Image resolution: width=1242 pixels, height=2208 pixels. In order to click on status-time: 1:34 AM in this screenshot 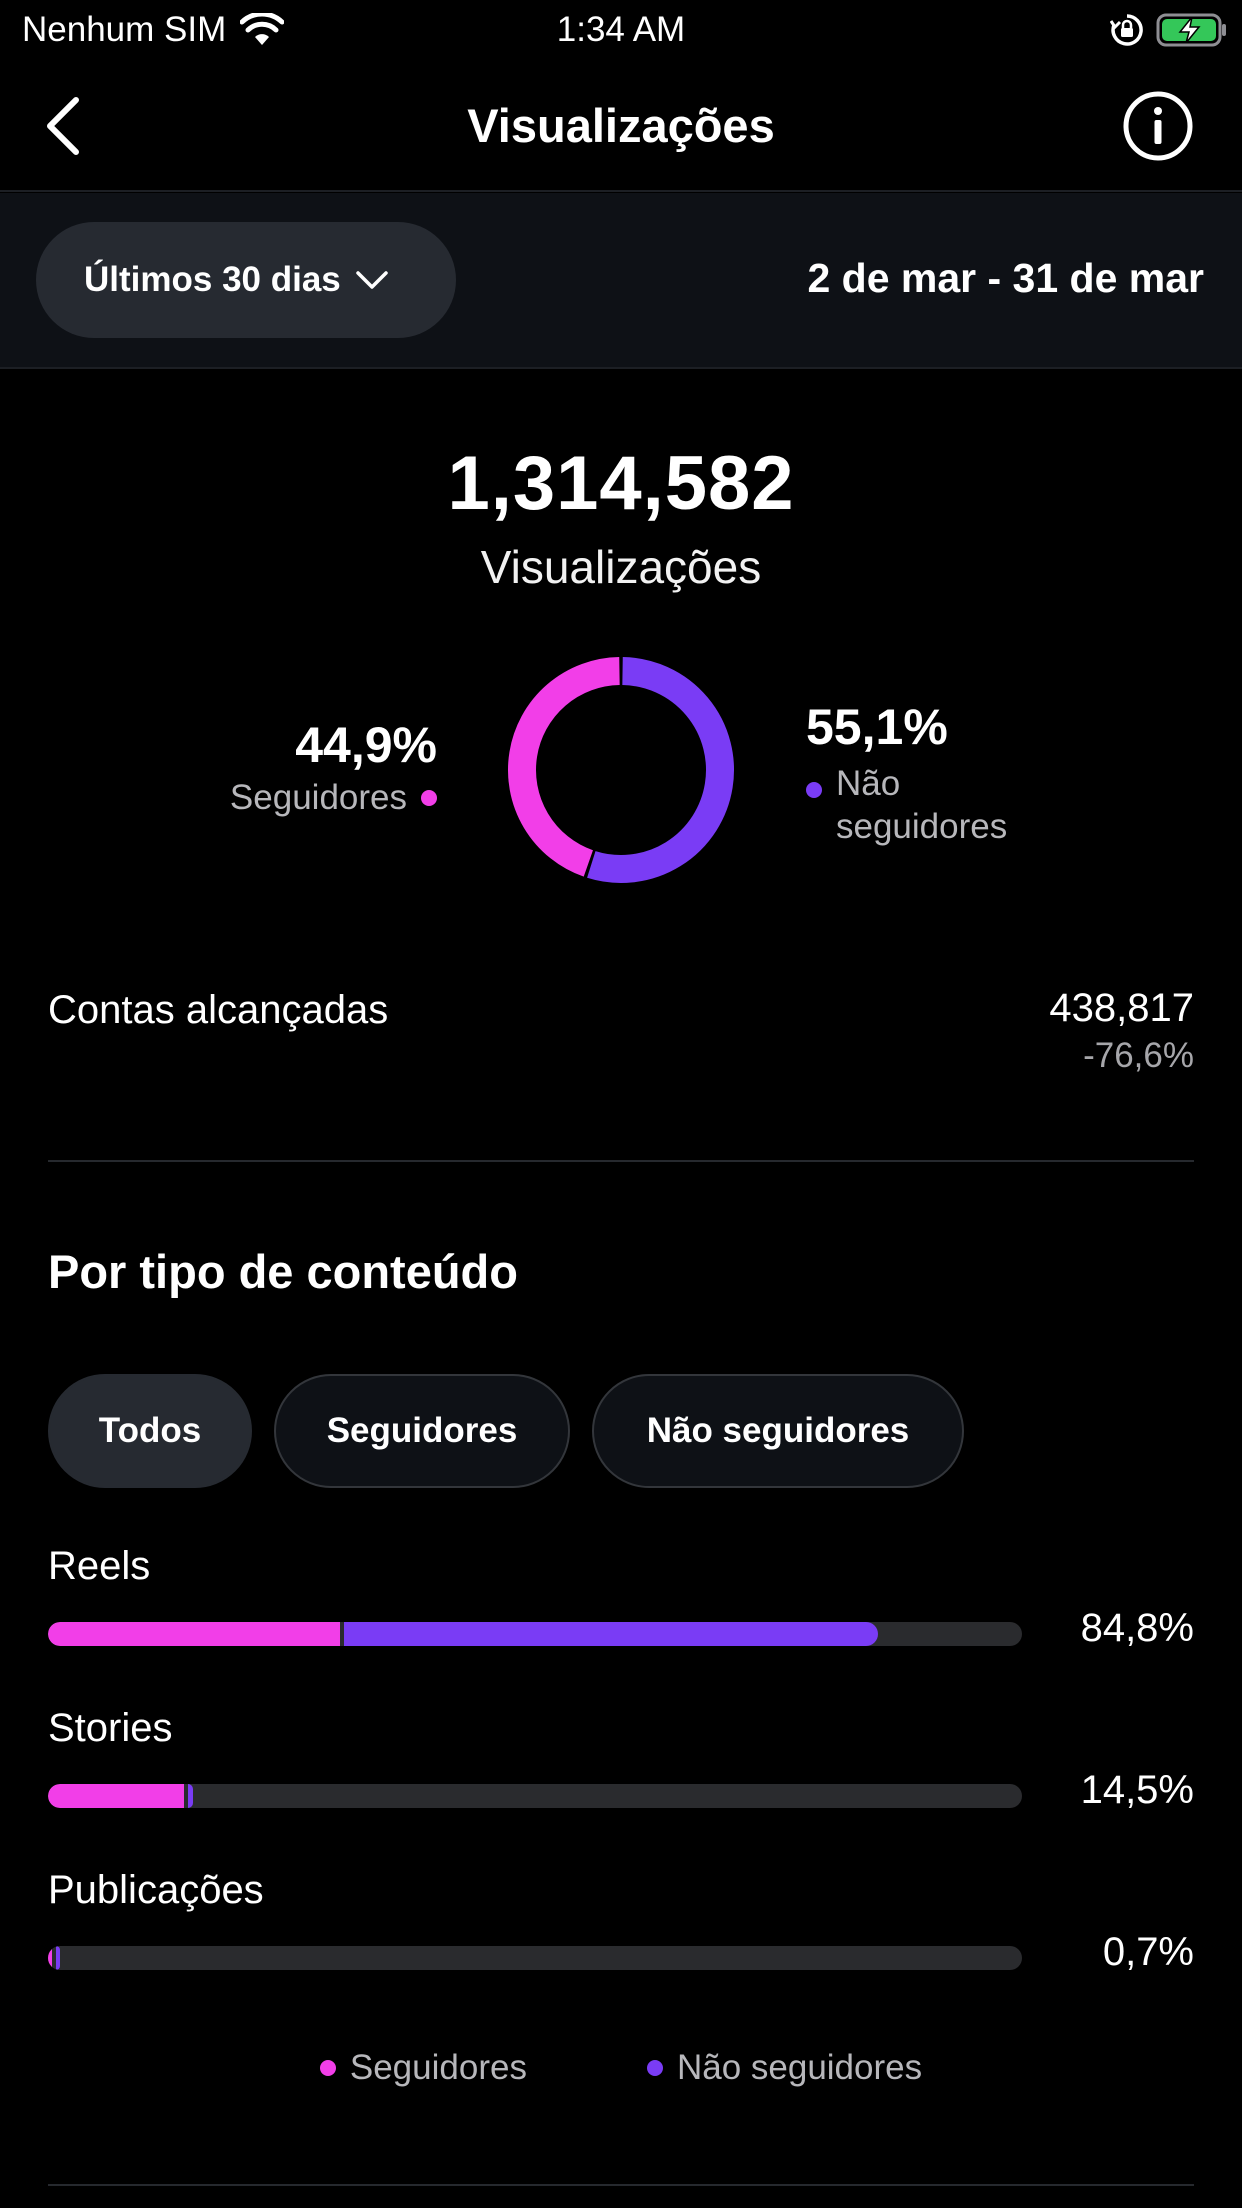, I will do `click(621, 29)`.